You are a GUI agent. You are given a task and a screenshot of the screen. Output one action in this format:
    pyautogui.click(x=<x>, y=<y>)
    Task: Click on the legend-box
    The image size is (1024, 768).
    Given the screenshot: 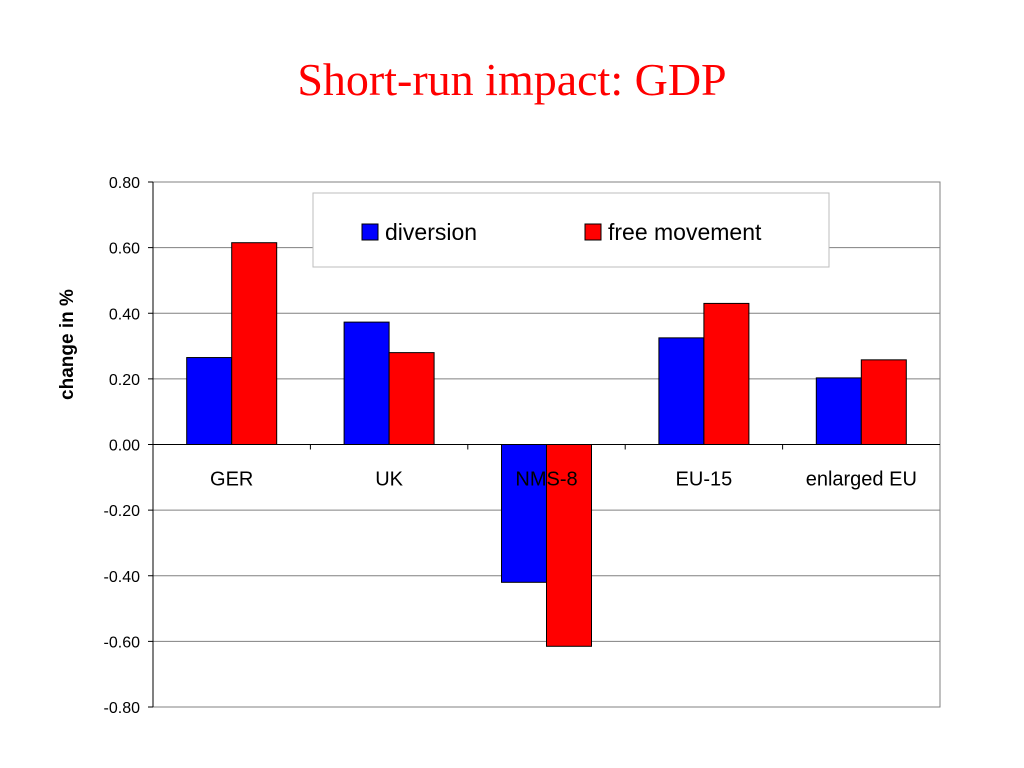 What is the action you would take?
    pyautogui.click(x=571, y=230)
    